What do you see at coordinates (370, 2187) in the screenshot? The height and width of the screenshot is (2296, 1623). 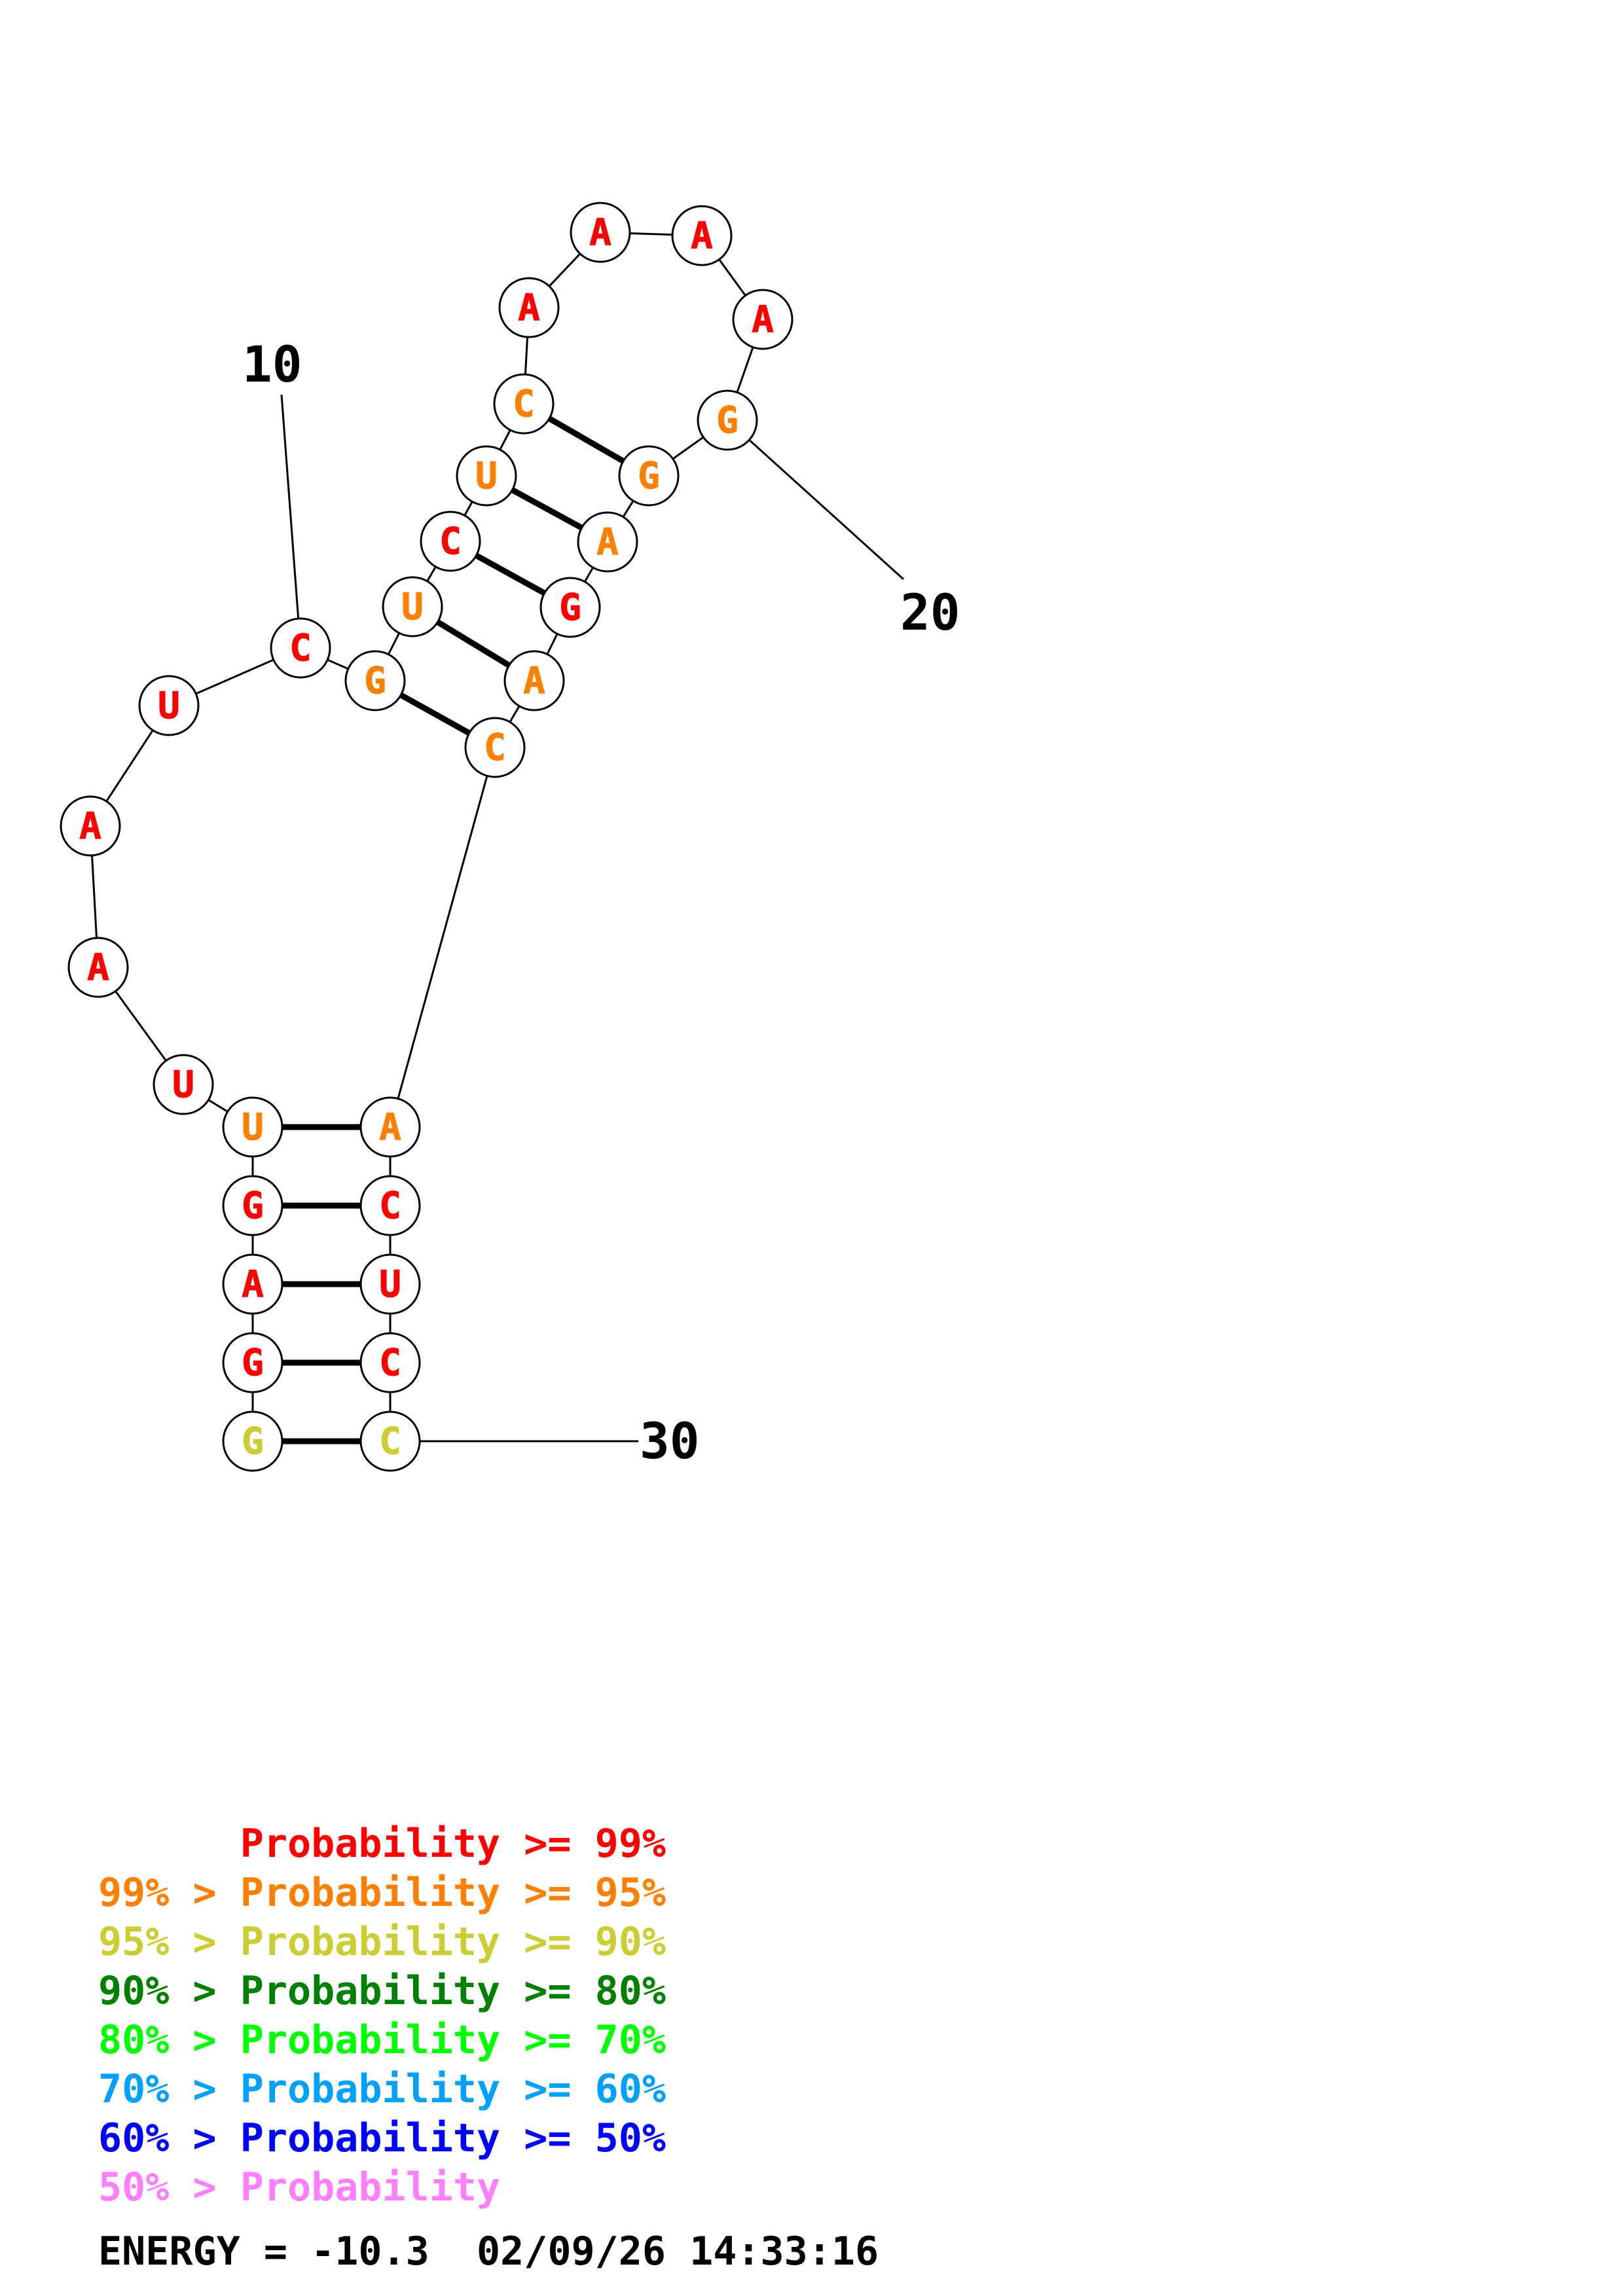 I see `legend-row-text: Probability` at bounding box center [370, 2187].